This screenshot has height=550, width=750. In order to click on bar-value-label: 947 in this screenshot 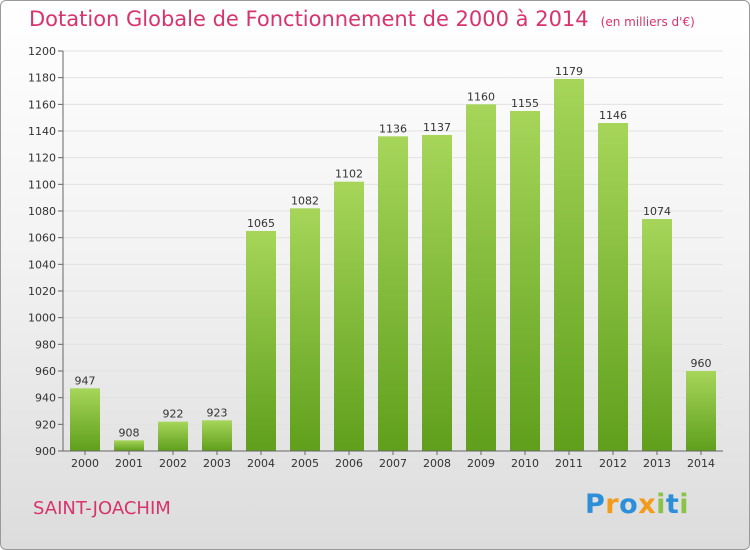, I will do `click(85, 380)`.